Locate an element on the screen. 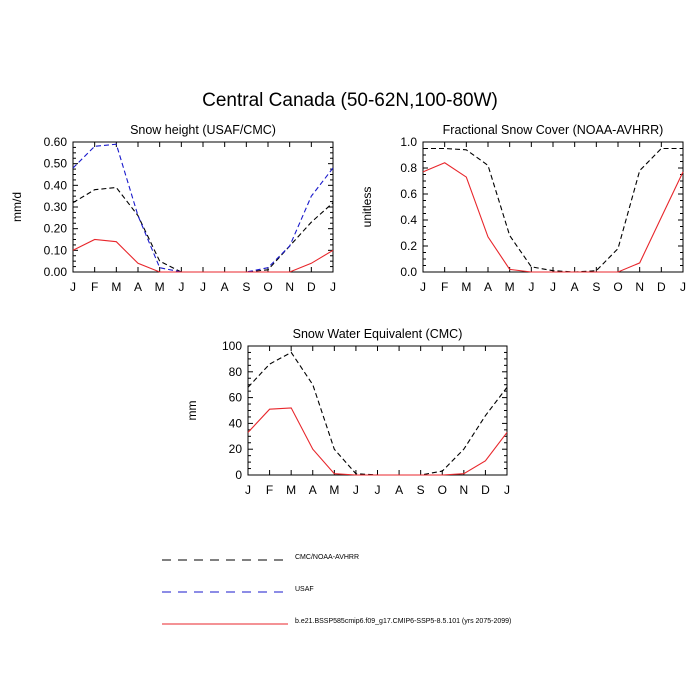  legend-label-usaf: USAF is located at coordinates (304, 589).